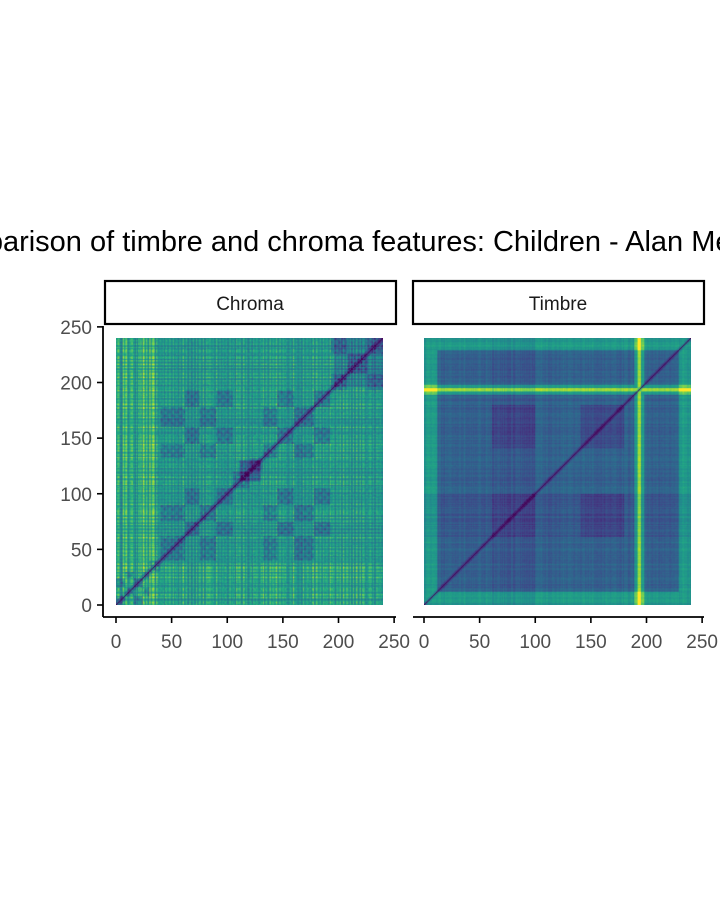  What do you see at coordinates (76, 439) in the screenshot?
I see `y-tick-label: 150` at bounding box center [76, 439].